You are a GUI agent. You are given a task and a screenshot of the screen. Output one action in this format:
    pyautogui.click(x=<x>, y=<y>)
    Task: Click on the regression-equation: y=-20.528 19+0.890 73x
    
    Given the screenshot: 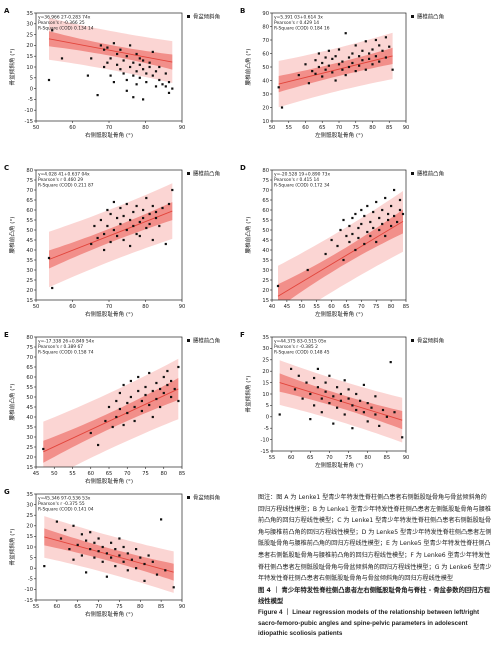 What is the action you would take?
    pyautogui.click(x=302, y=175)
    